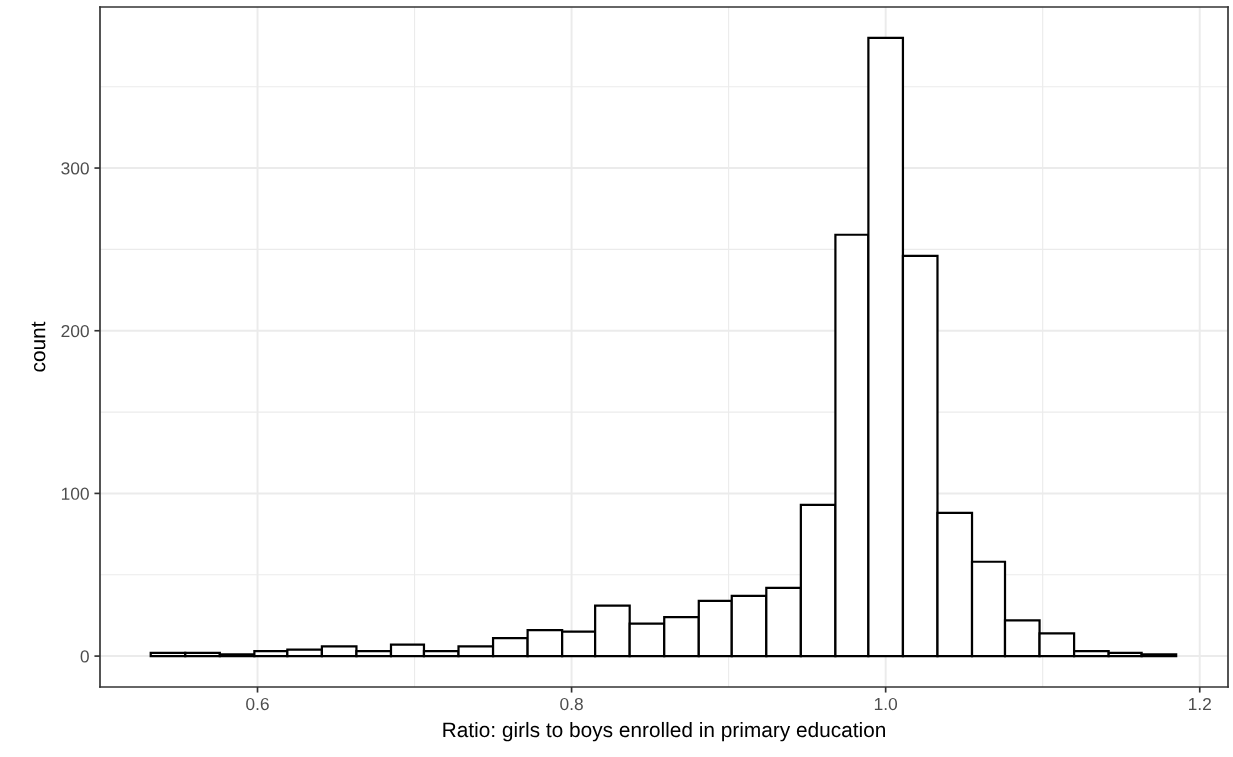  I want to click on x-tick-label: 1.0, so click(886, 704).